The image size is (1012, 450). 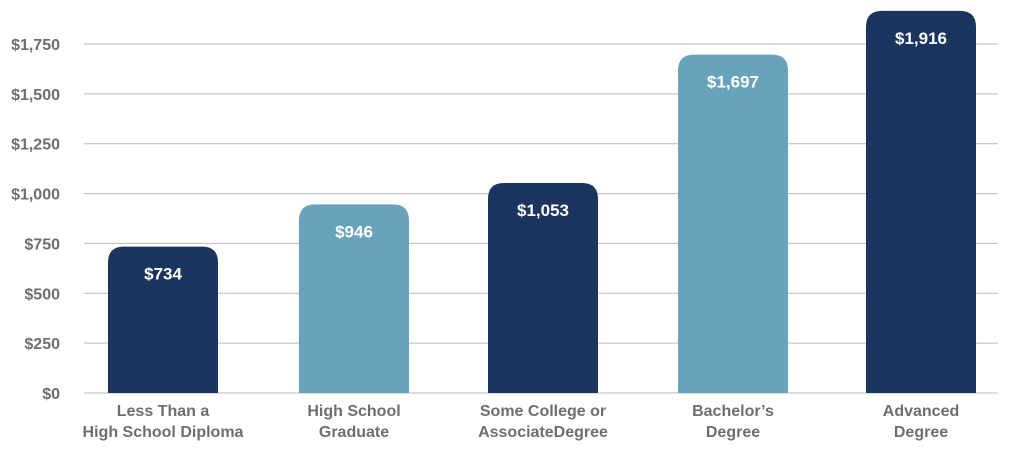 I want to click on y-tick-label: $750, so click(x=42, y=244).